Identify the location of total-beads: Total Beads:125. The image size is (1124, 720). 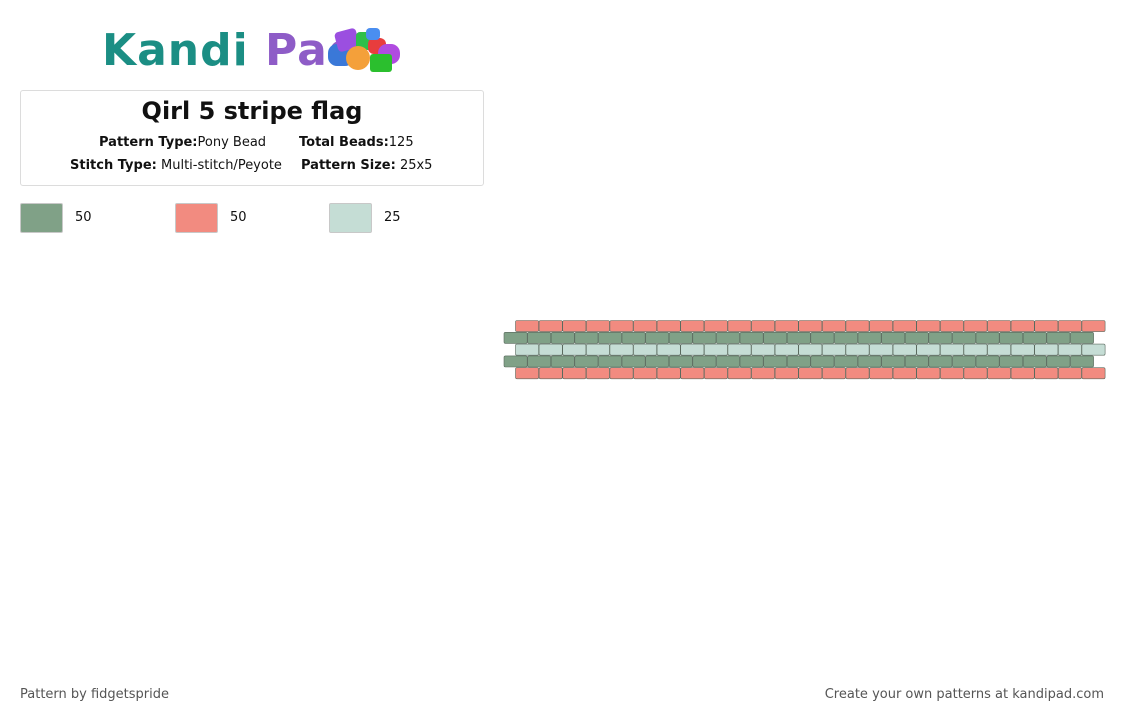
(356, 142).